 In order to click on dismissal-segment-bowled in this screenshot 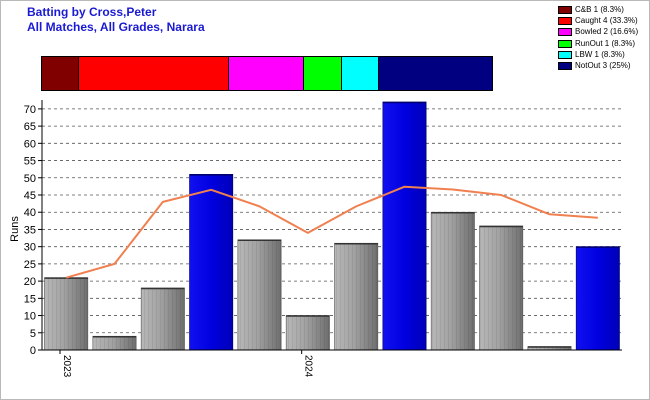, I will do `click(267, 73)`.